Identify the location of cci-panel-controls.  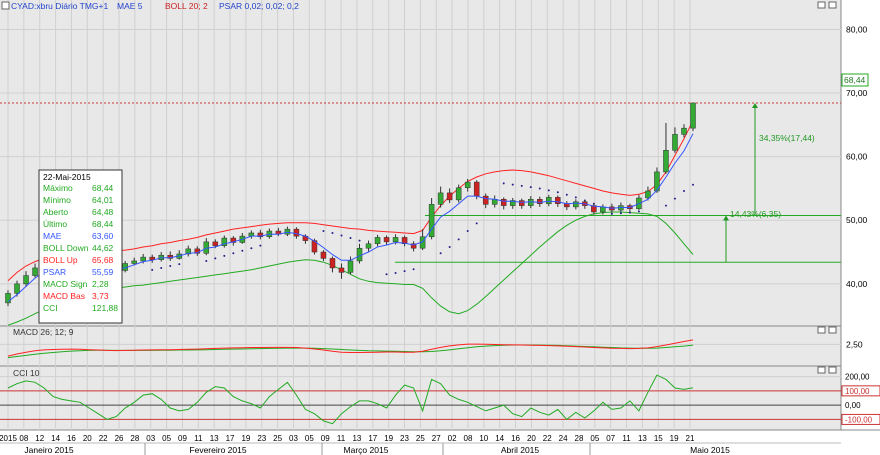
(827, 370).